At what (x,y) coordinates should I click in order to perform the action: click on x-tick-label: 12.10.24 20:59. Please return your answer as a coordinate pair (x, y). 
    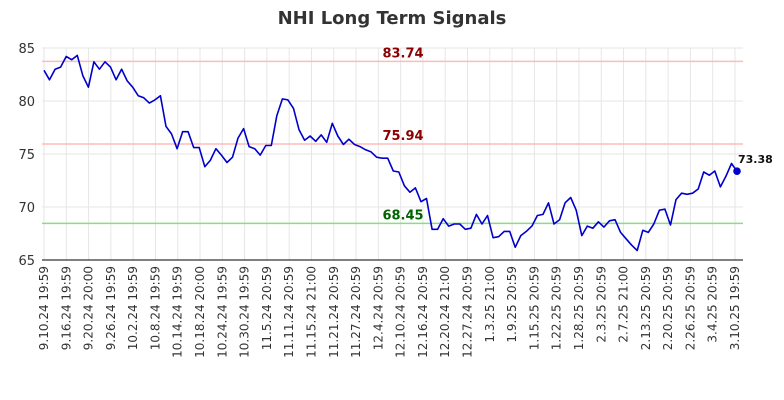
    Looking at the image, I should click on (401, 312).